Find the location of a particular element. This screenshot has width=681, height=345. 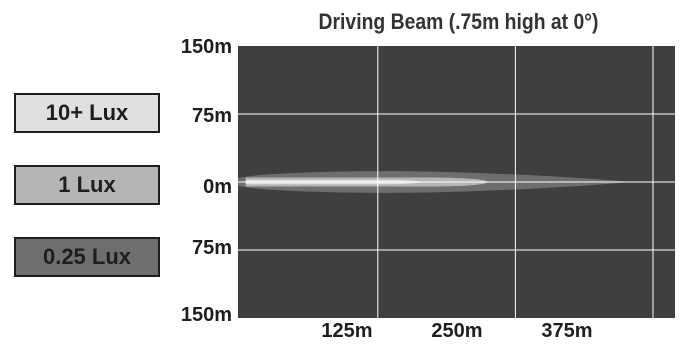

legend-item-0-25-lux: 0.25 Lux is located at coordinates (87, 257).